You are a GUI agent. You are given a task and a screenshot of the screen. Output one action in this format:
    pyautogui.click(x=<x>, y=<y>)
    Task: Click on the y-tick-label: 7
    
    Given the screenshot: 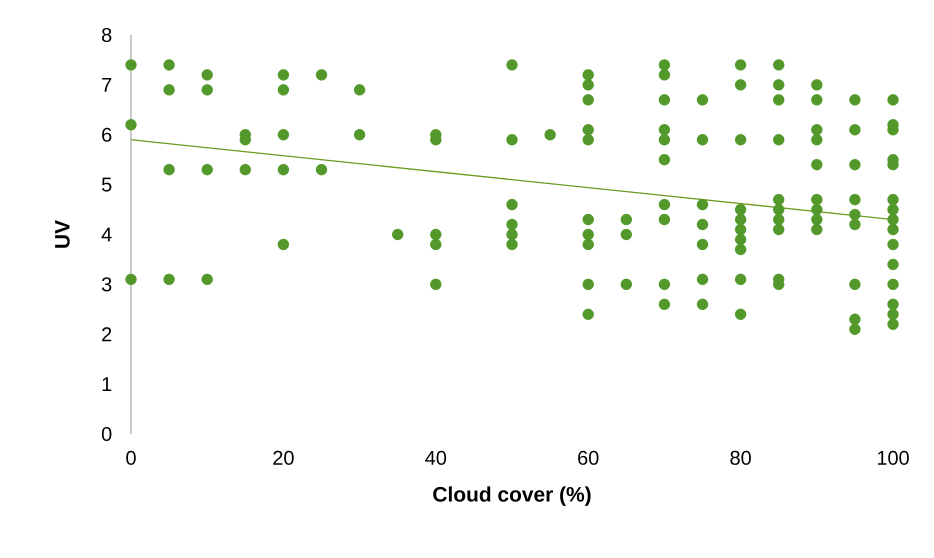 What is the action you would take?
    pyautogui.click(x=107, y=85)
    